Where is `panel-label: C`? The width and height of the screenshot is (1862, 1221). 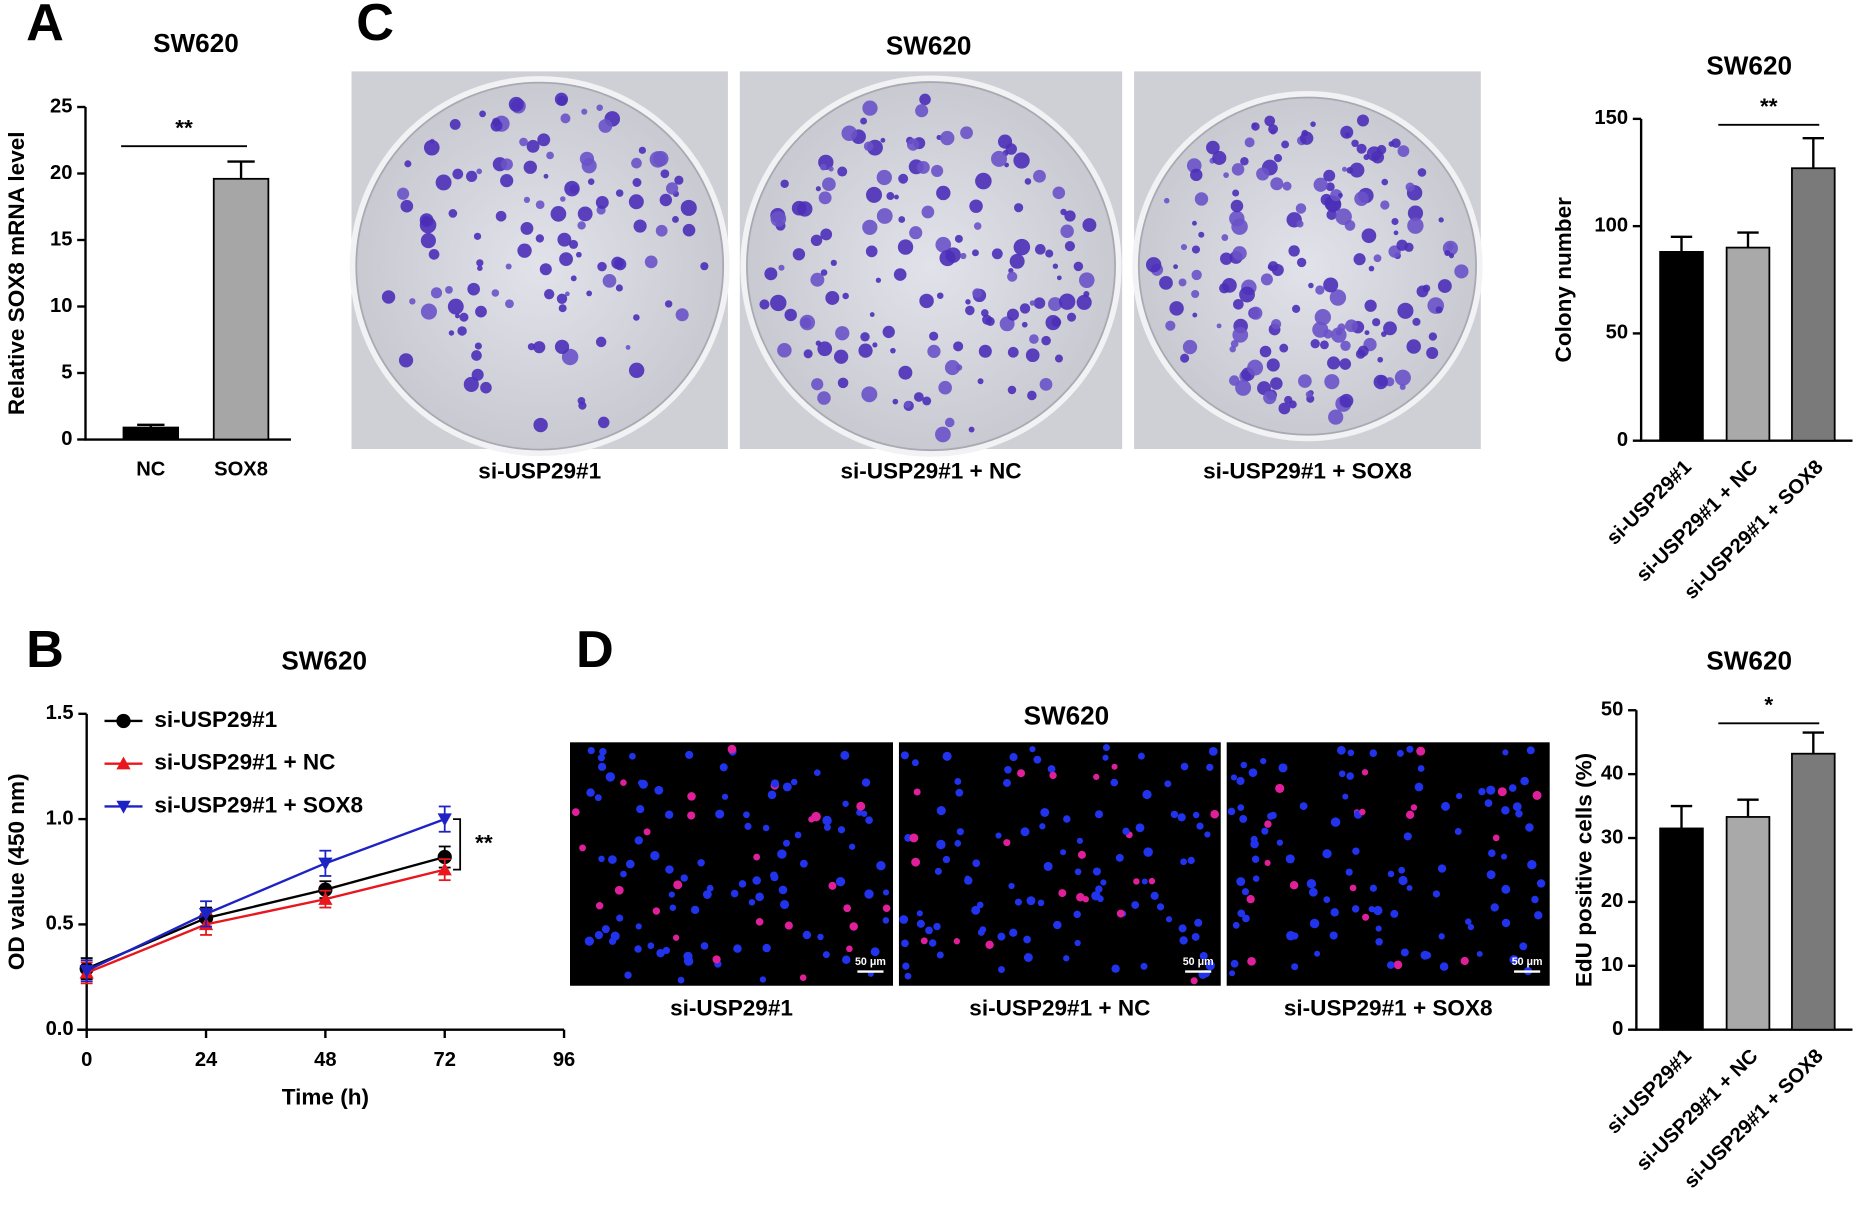 panel-label: C is located at coordinates (375, 26).